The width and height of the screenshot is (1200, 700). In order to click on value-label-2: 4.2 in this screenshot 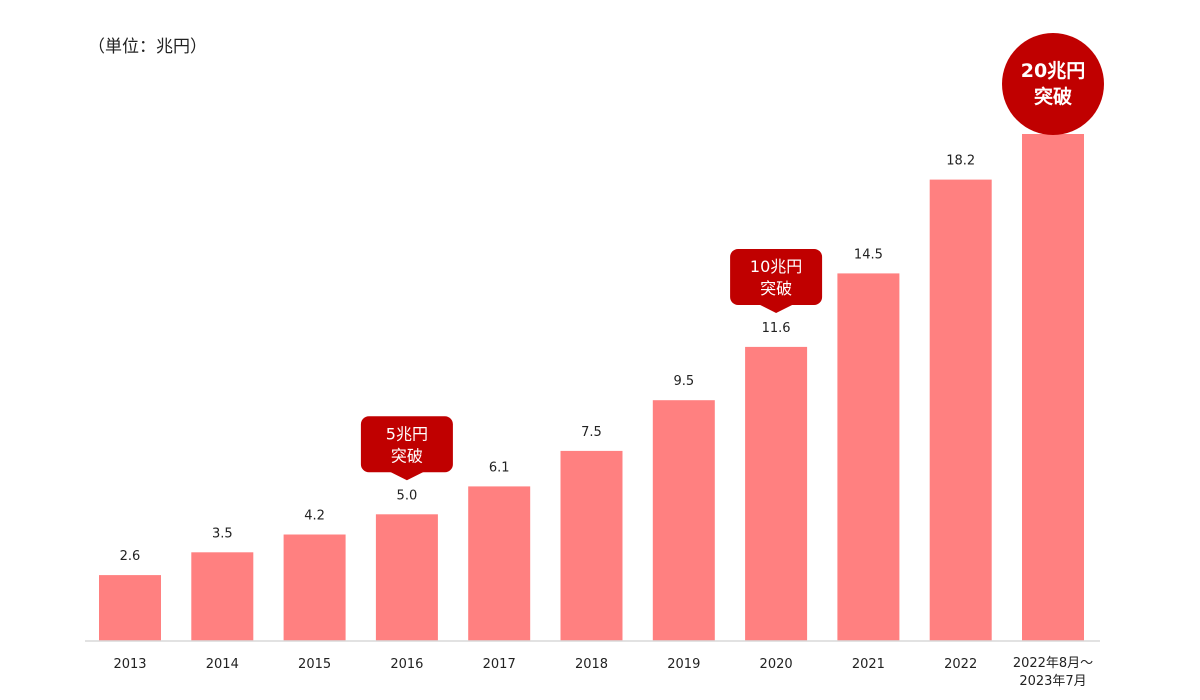, I will do `click(314, 516)`.